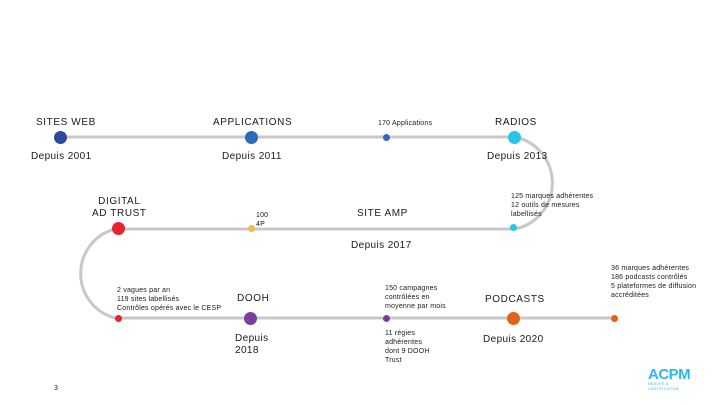 This screenshot has height=405, width=720. I want to click on podcasts-dot, so click(513, 318).